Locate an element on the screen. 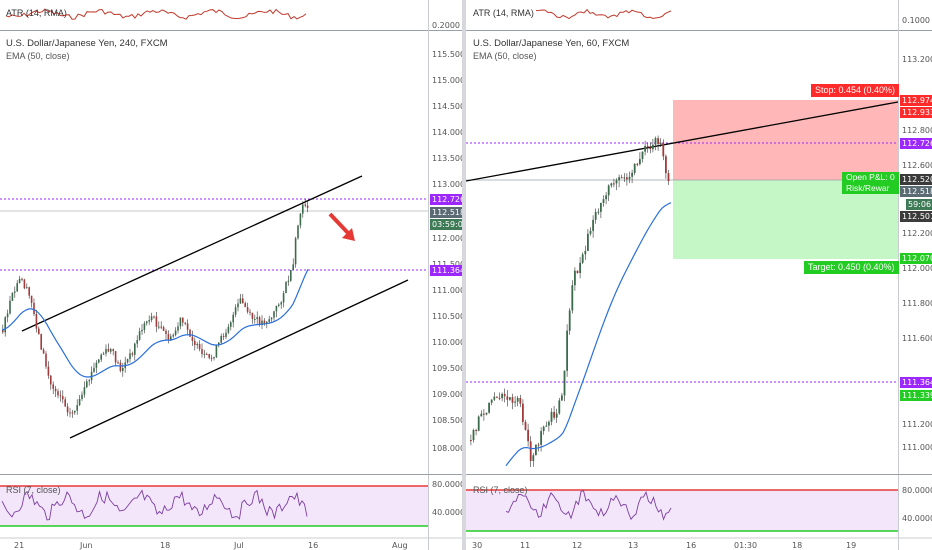 This screenshot has width=932, height=550. time-label: Aug is located at coordinates (400, 545).